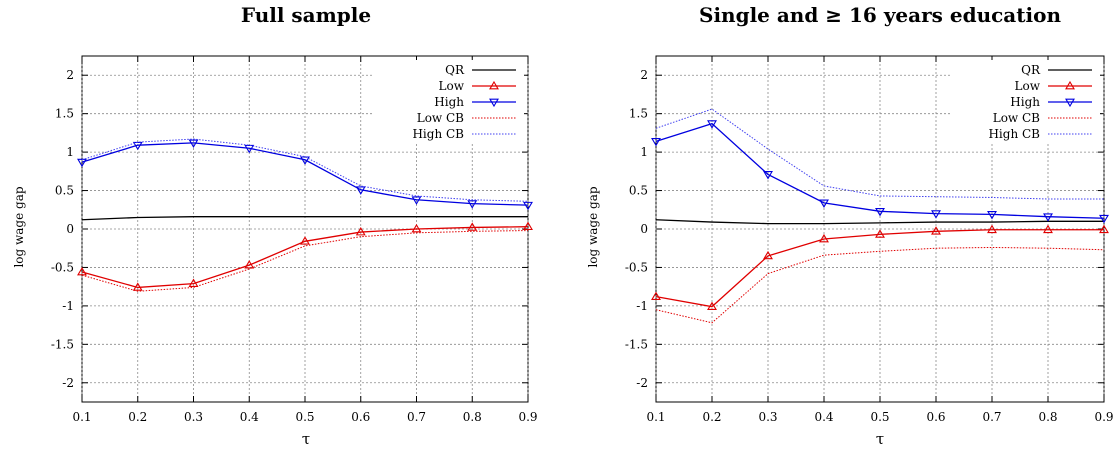  What do you see at coordinates (306, 15) in the screenshot?
I see `chart-title: Full sample` at bounding box center [306, 15].